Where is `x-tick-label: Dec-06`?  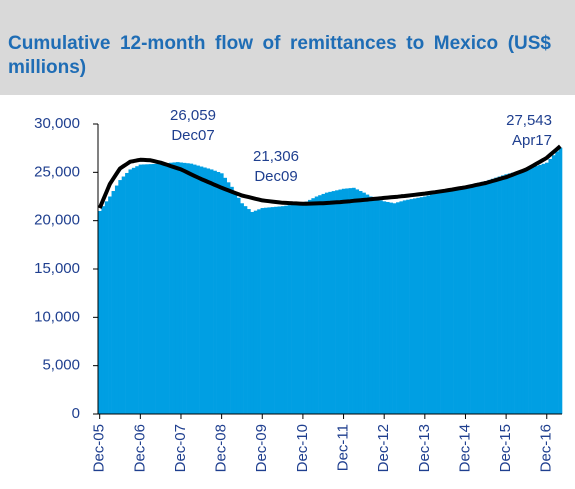
x-tick-label: Dec-06 is located at coordinates (139, 448).